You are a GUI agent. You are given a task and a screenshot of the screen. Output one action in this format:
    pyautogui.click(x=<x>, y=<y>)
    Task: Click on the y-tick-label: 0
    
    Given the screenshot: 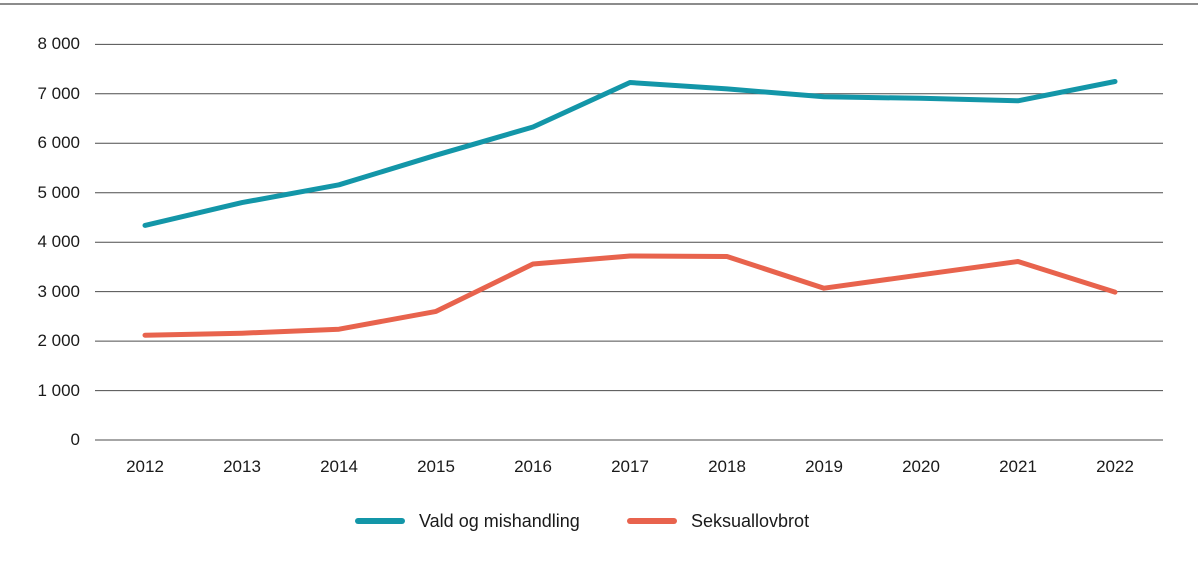 What is the action you would take?
    pyautogui.click(x=75, y=439)
    